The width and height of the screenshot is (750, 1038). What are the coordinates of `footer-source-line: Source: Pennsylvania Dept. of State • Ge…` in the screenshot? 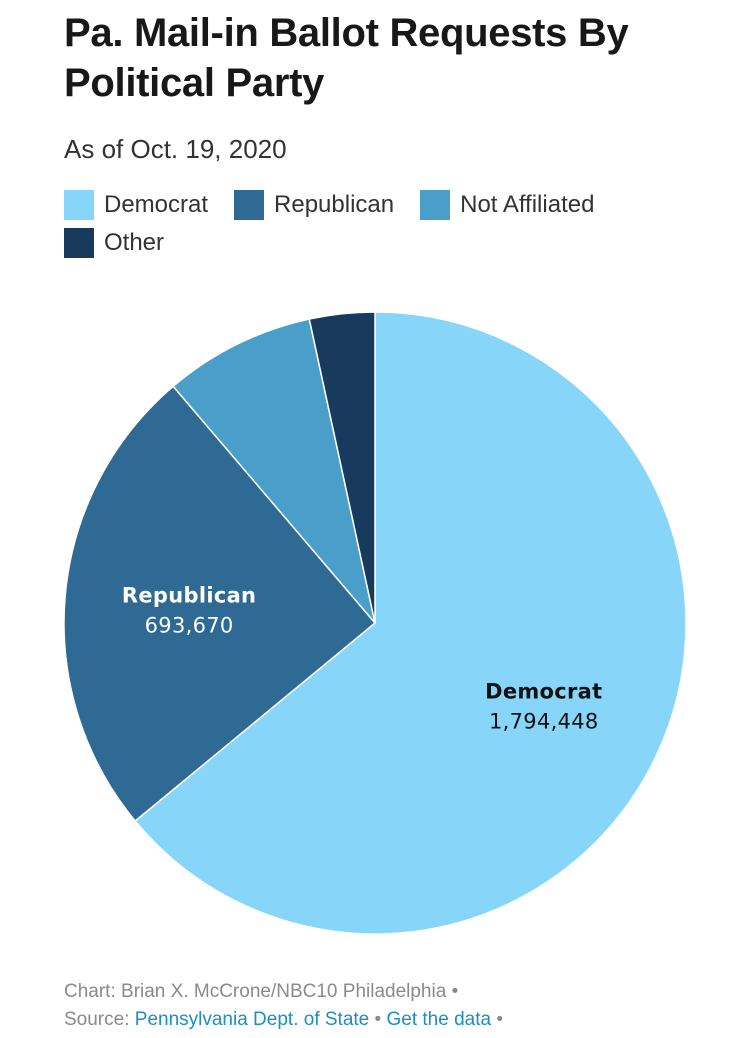 It's located at (394, 1020).